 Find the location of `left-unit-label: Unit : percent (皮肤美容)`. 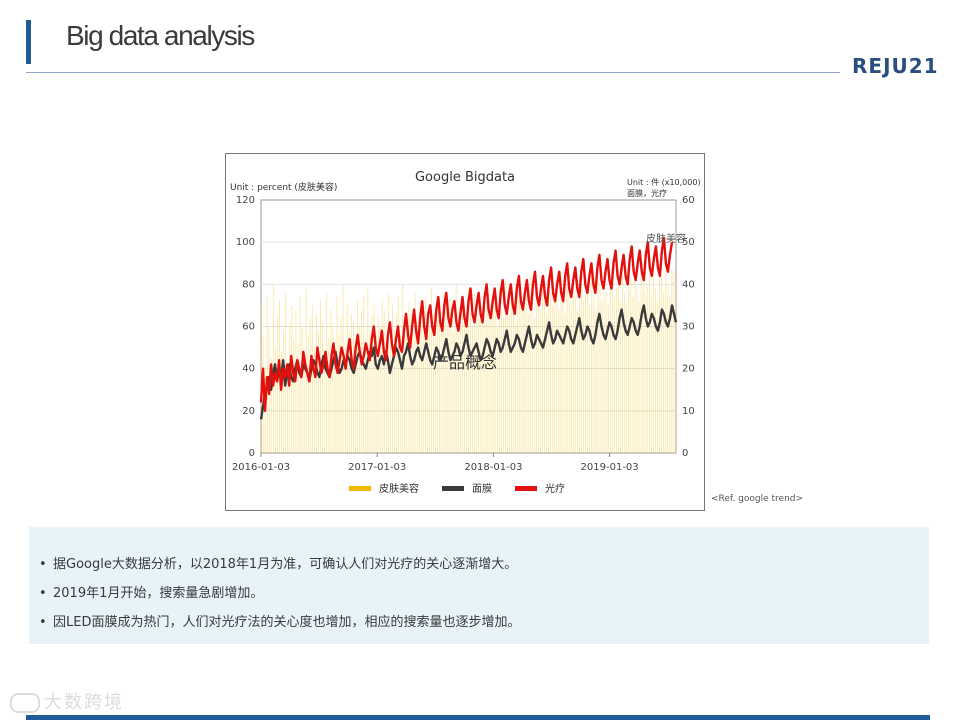

left-unit-label: Unit : percent (皮肤美容) is located at coordinates (283, 187).